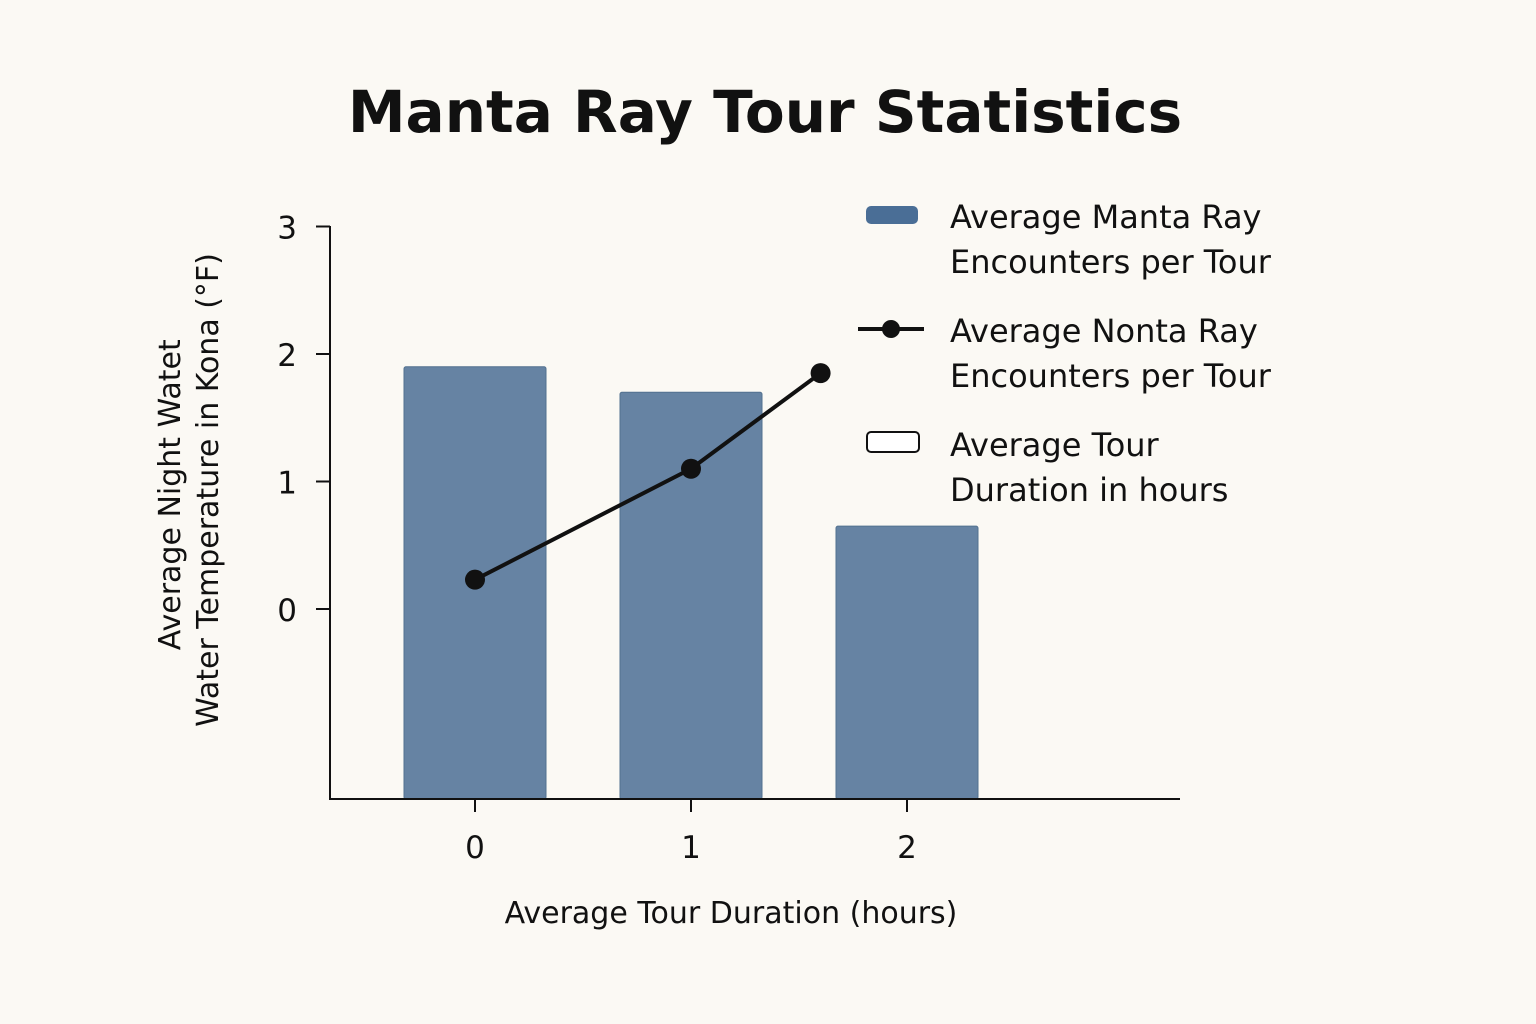 The height and width of the screenshot is (1024, 1536). What do you see at coordinates (287, 611) in the screenshot?
I see `y-tick-label-0: 0` at bounding box center [287, 611].